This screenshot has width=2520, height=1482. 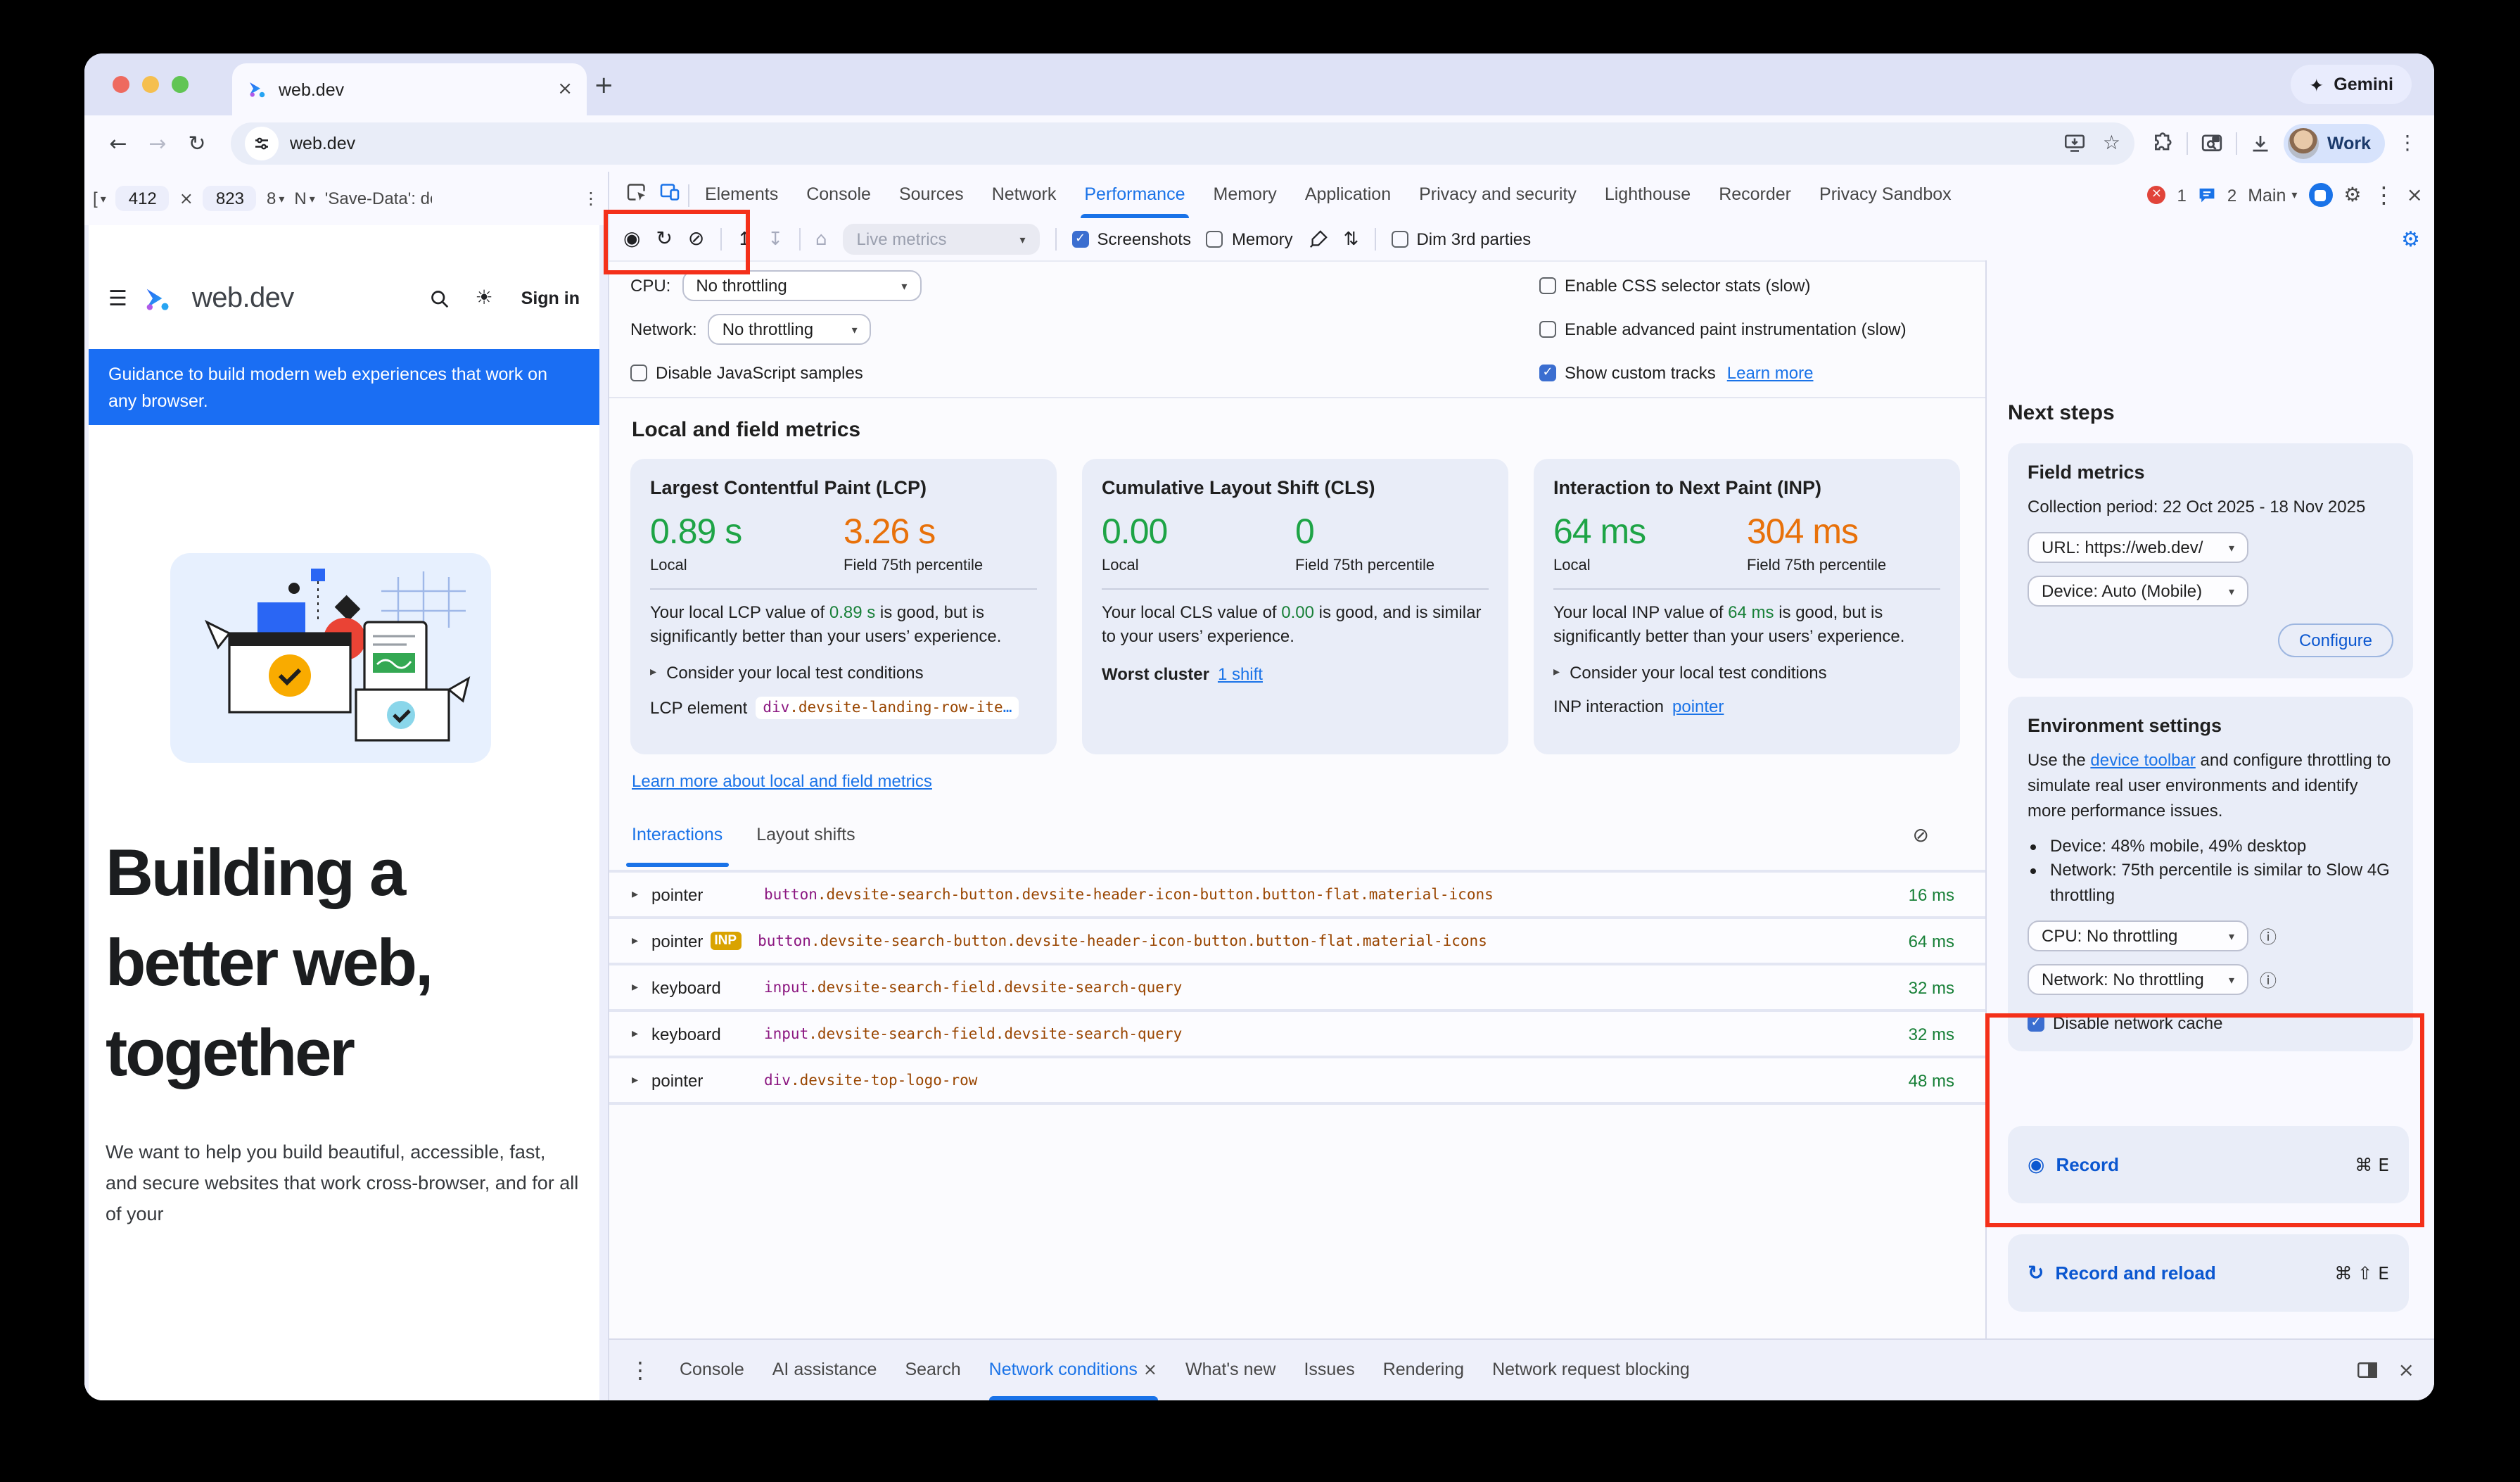 What do you see at coordinates (933, 1369) in the screenshot?
I see `drawer-tab-search: Search` at bounding box center [933, 1369].